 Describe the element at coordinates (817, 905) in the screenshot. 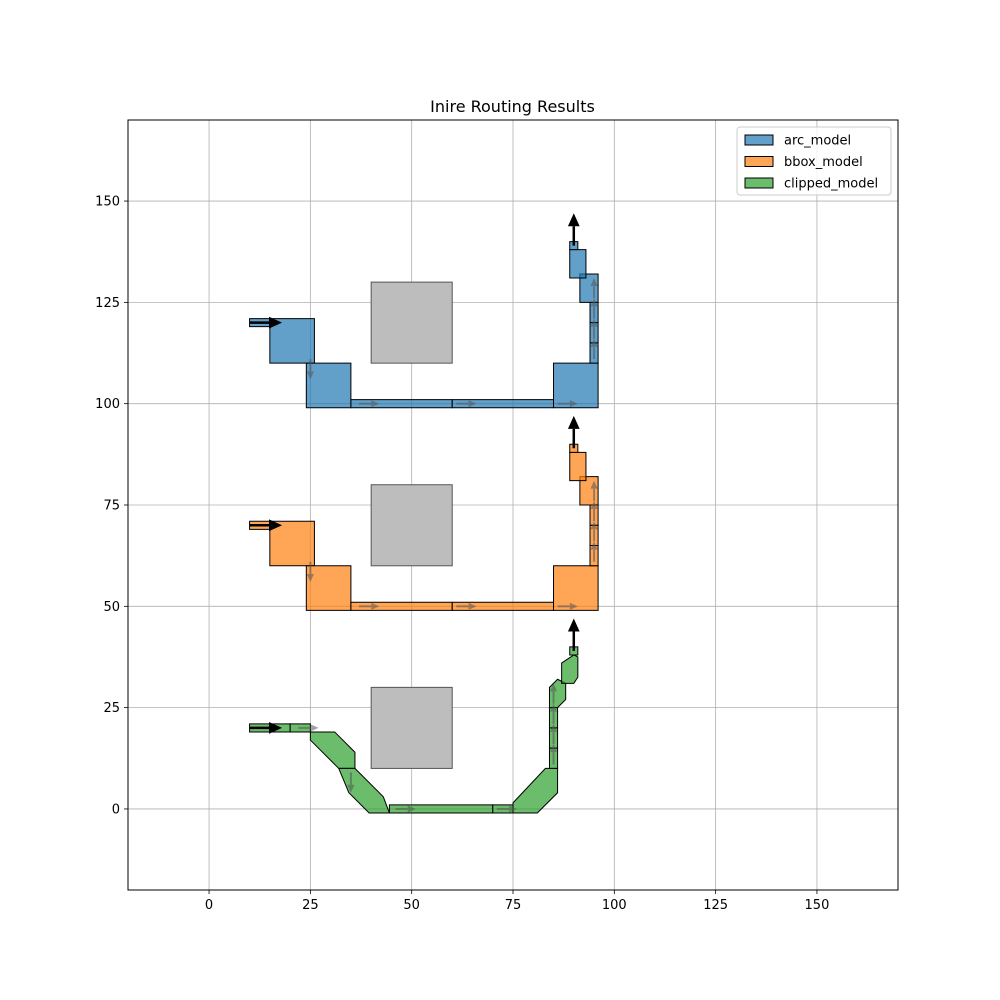

I see `x-tick-label: 150` at that location.